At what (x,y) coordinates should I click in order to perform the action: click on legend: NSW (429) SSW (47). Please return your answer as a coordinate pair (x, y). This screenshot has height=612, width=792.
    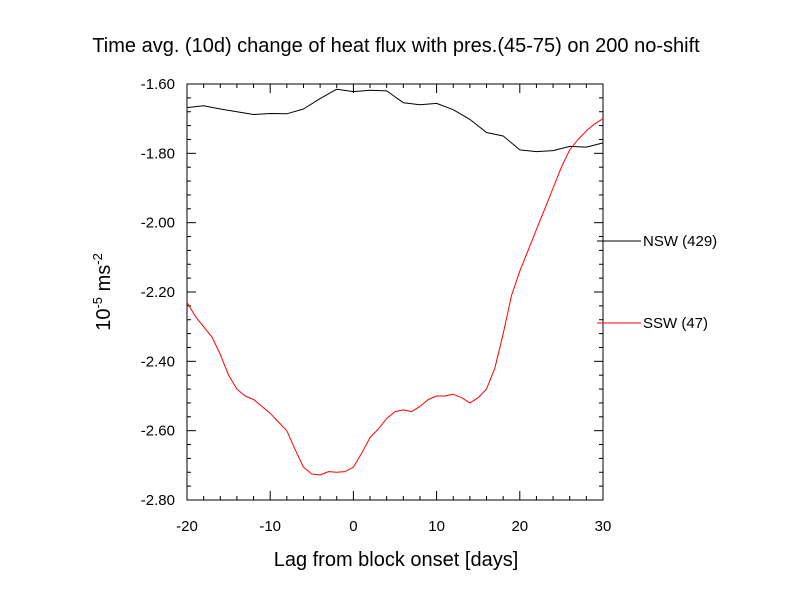
    Looking at the image, I should click on (657, 282).